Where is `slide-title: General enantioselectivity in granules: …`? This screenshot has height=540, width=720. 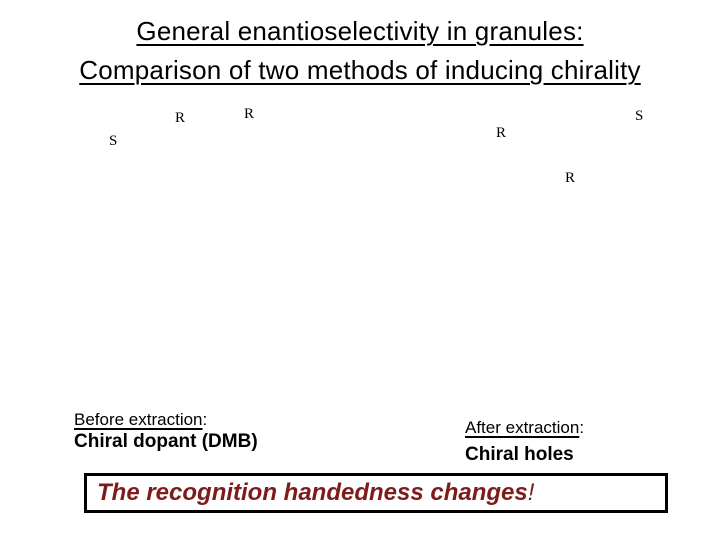
slide-title: General enantioselectivity in granules: … is located at coordinates (360, 51).